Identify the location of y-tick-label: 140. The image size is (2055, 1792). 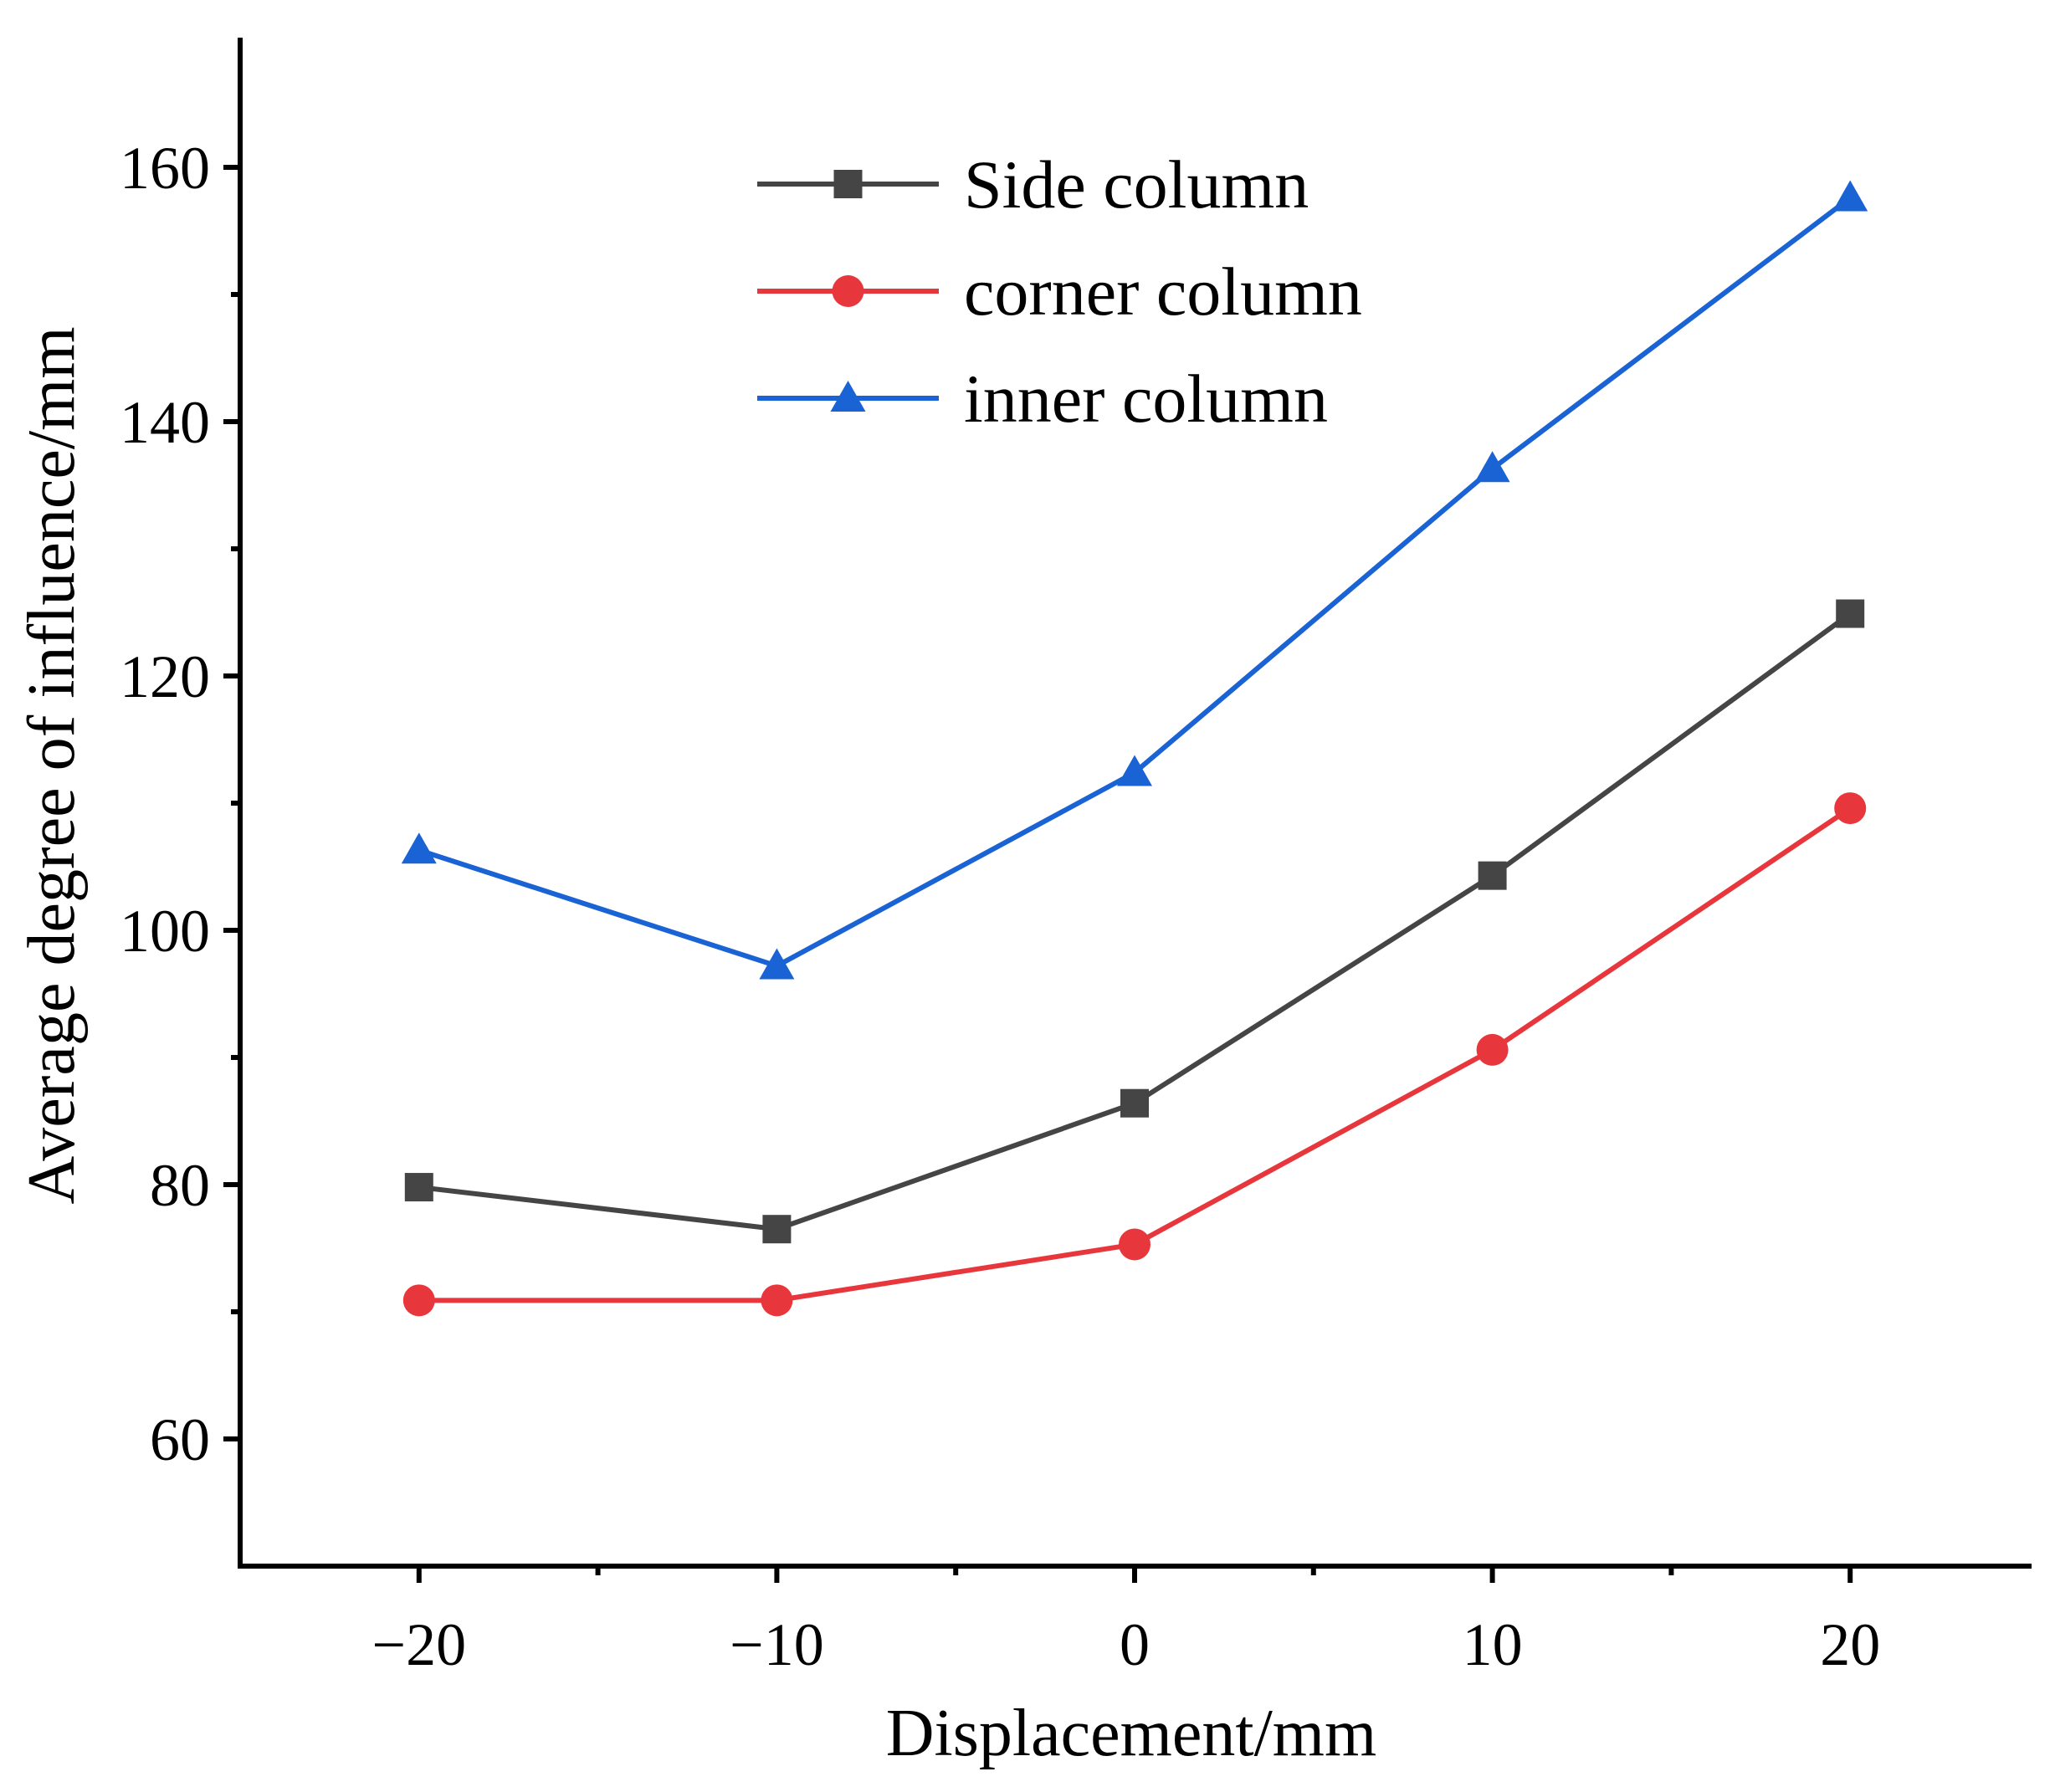
(165, 422).